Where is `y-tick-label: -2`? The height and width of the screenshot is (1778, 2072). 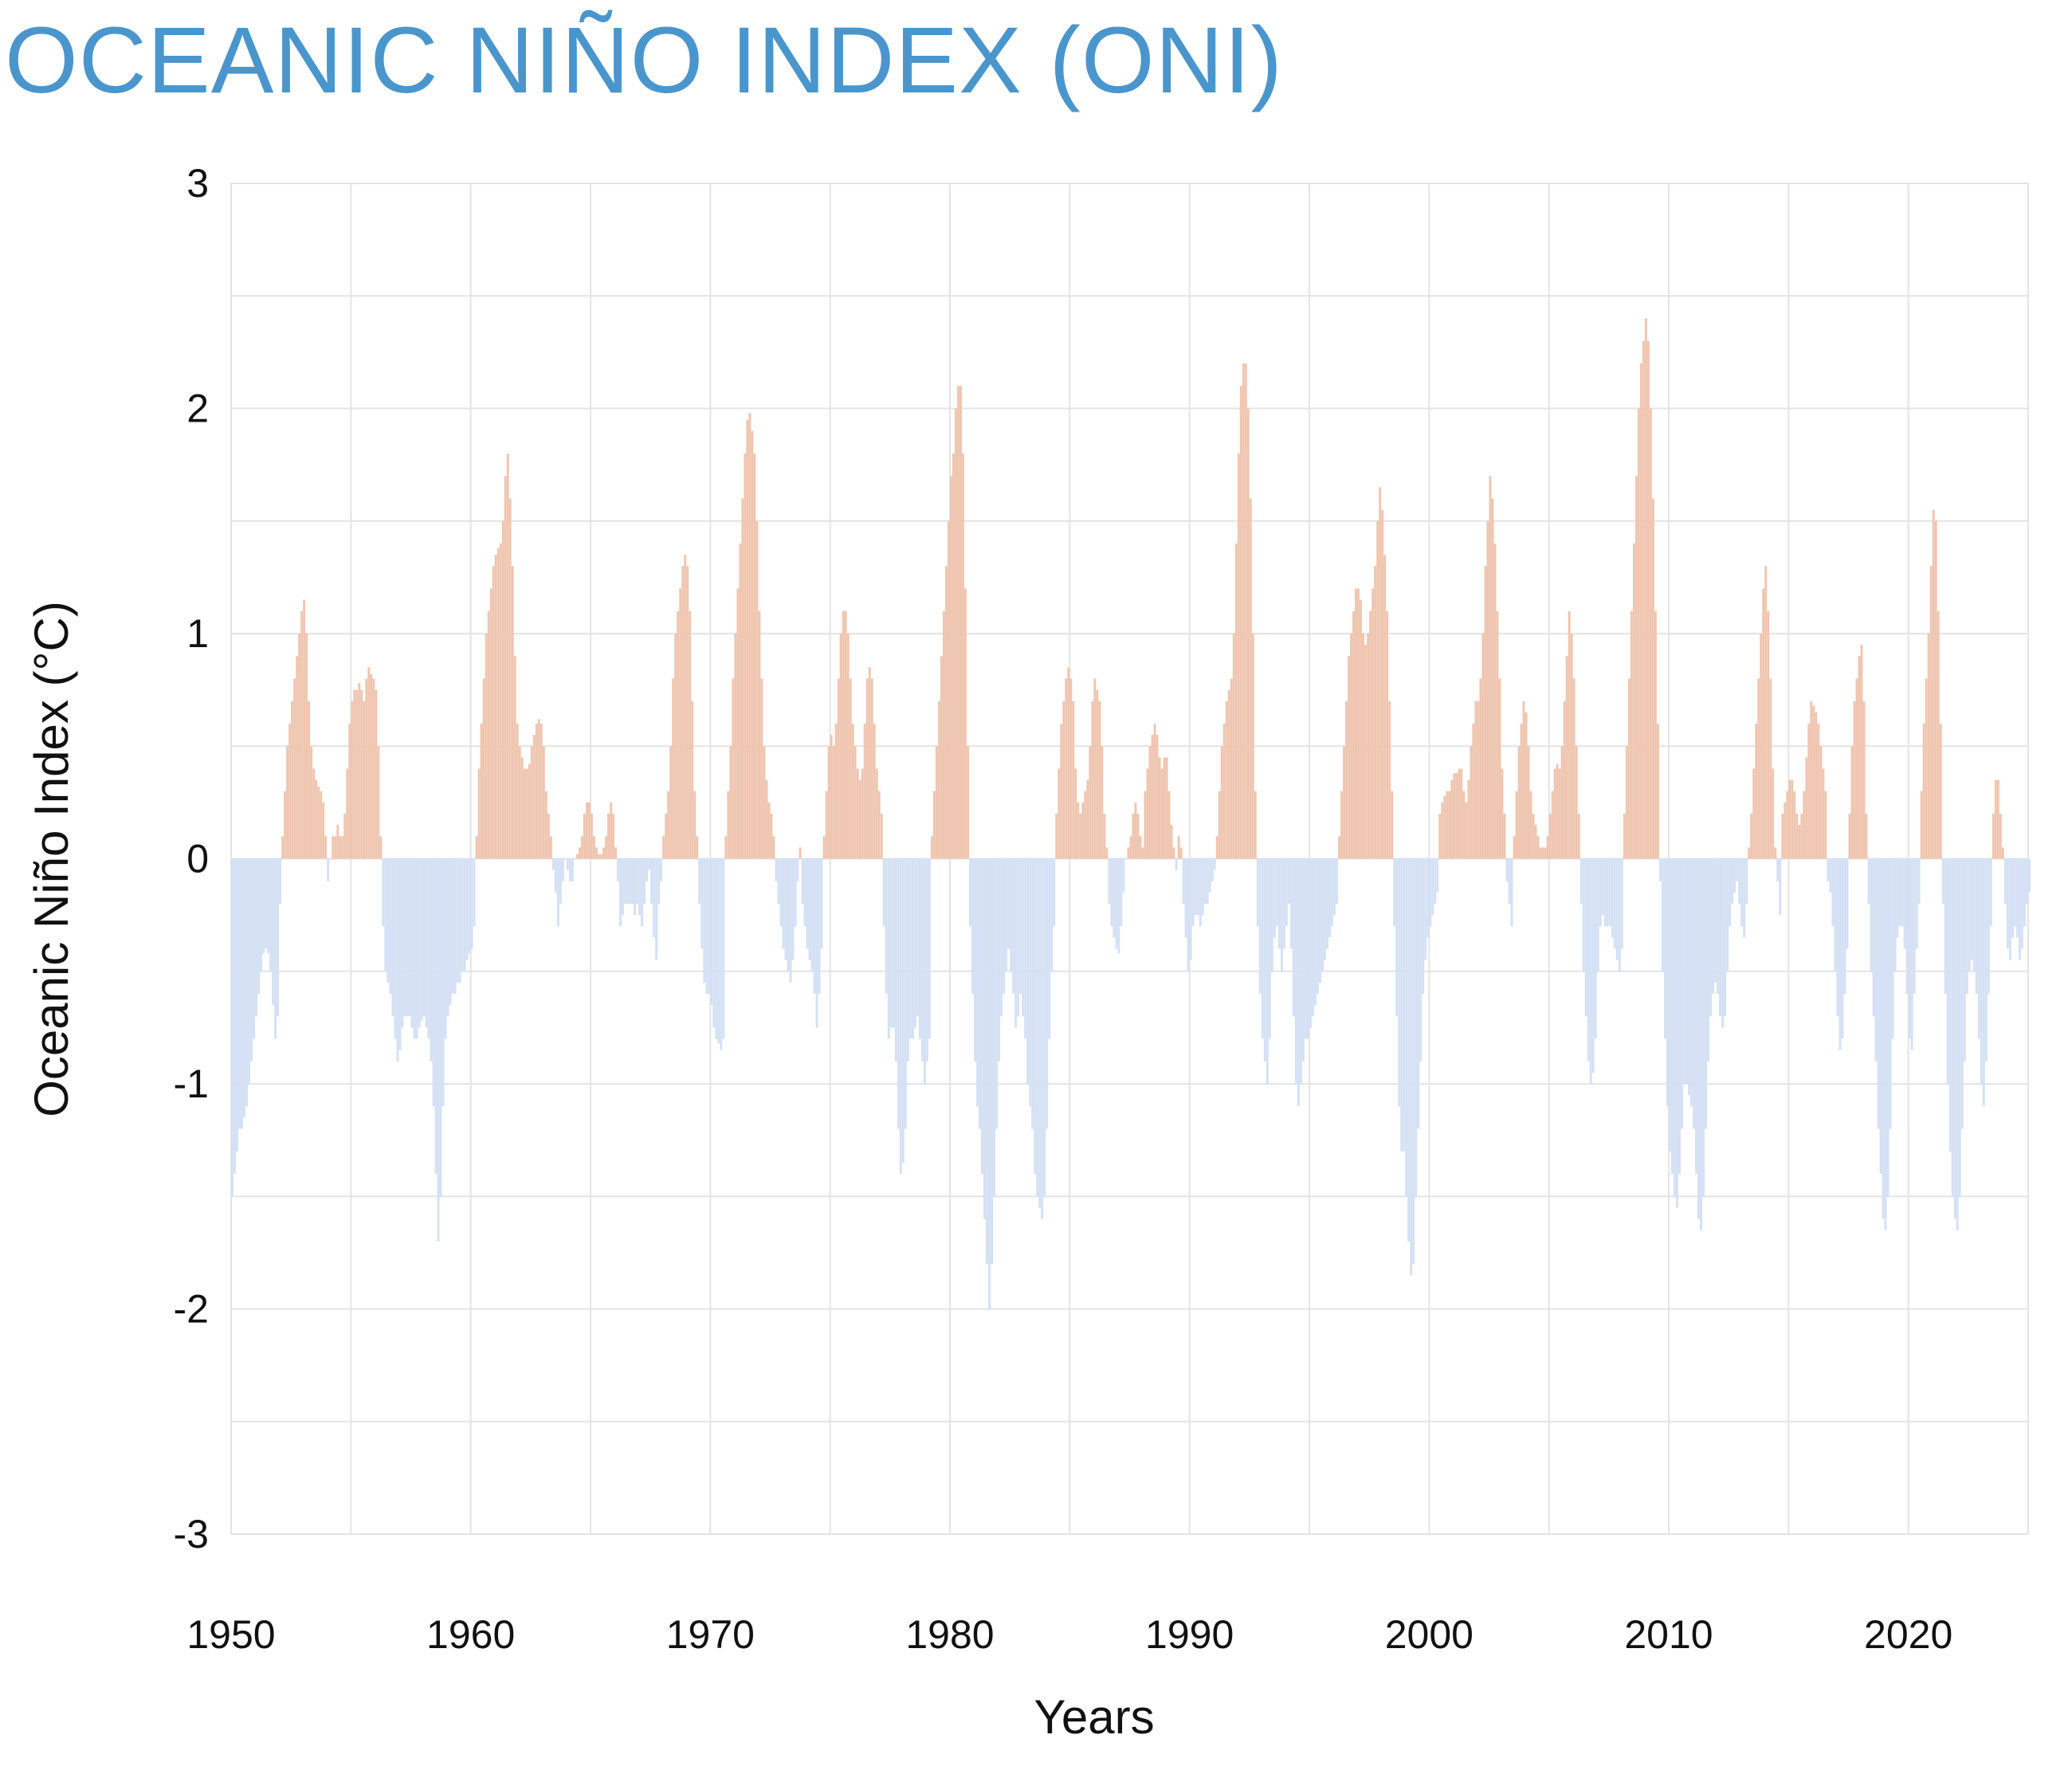 y-tick-label: -2 is located at coordinates (191, 1309).